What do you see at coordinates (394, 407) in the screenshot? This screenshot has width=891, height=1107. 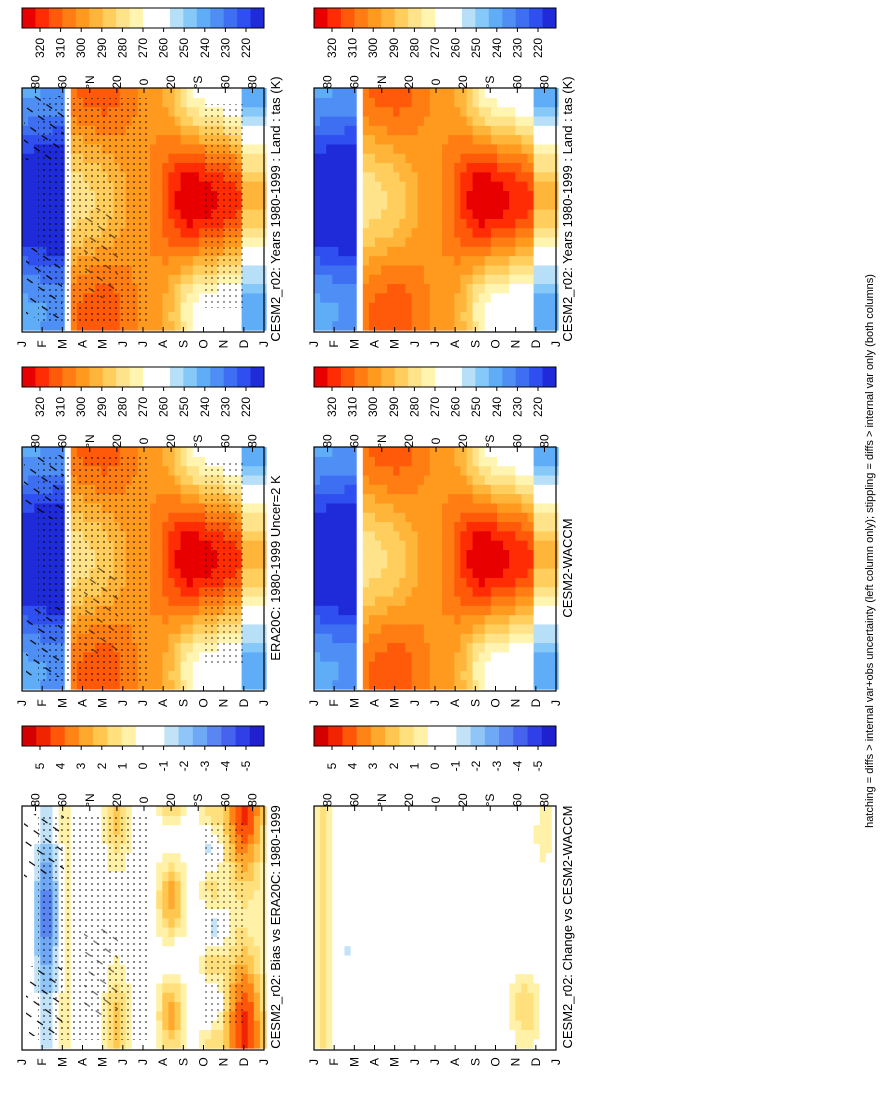 I see `colorbar-label: 290` at bounding box center [394, 407].